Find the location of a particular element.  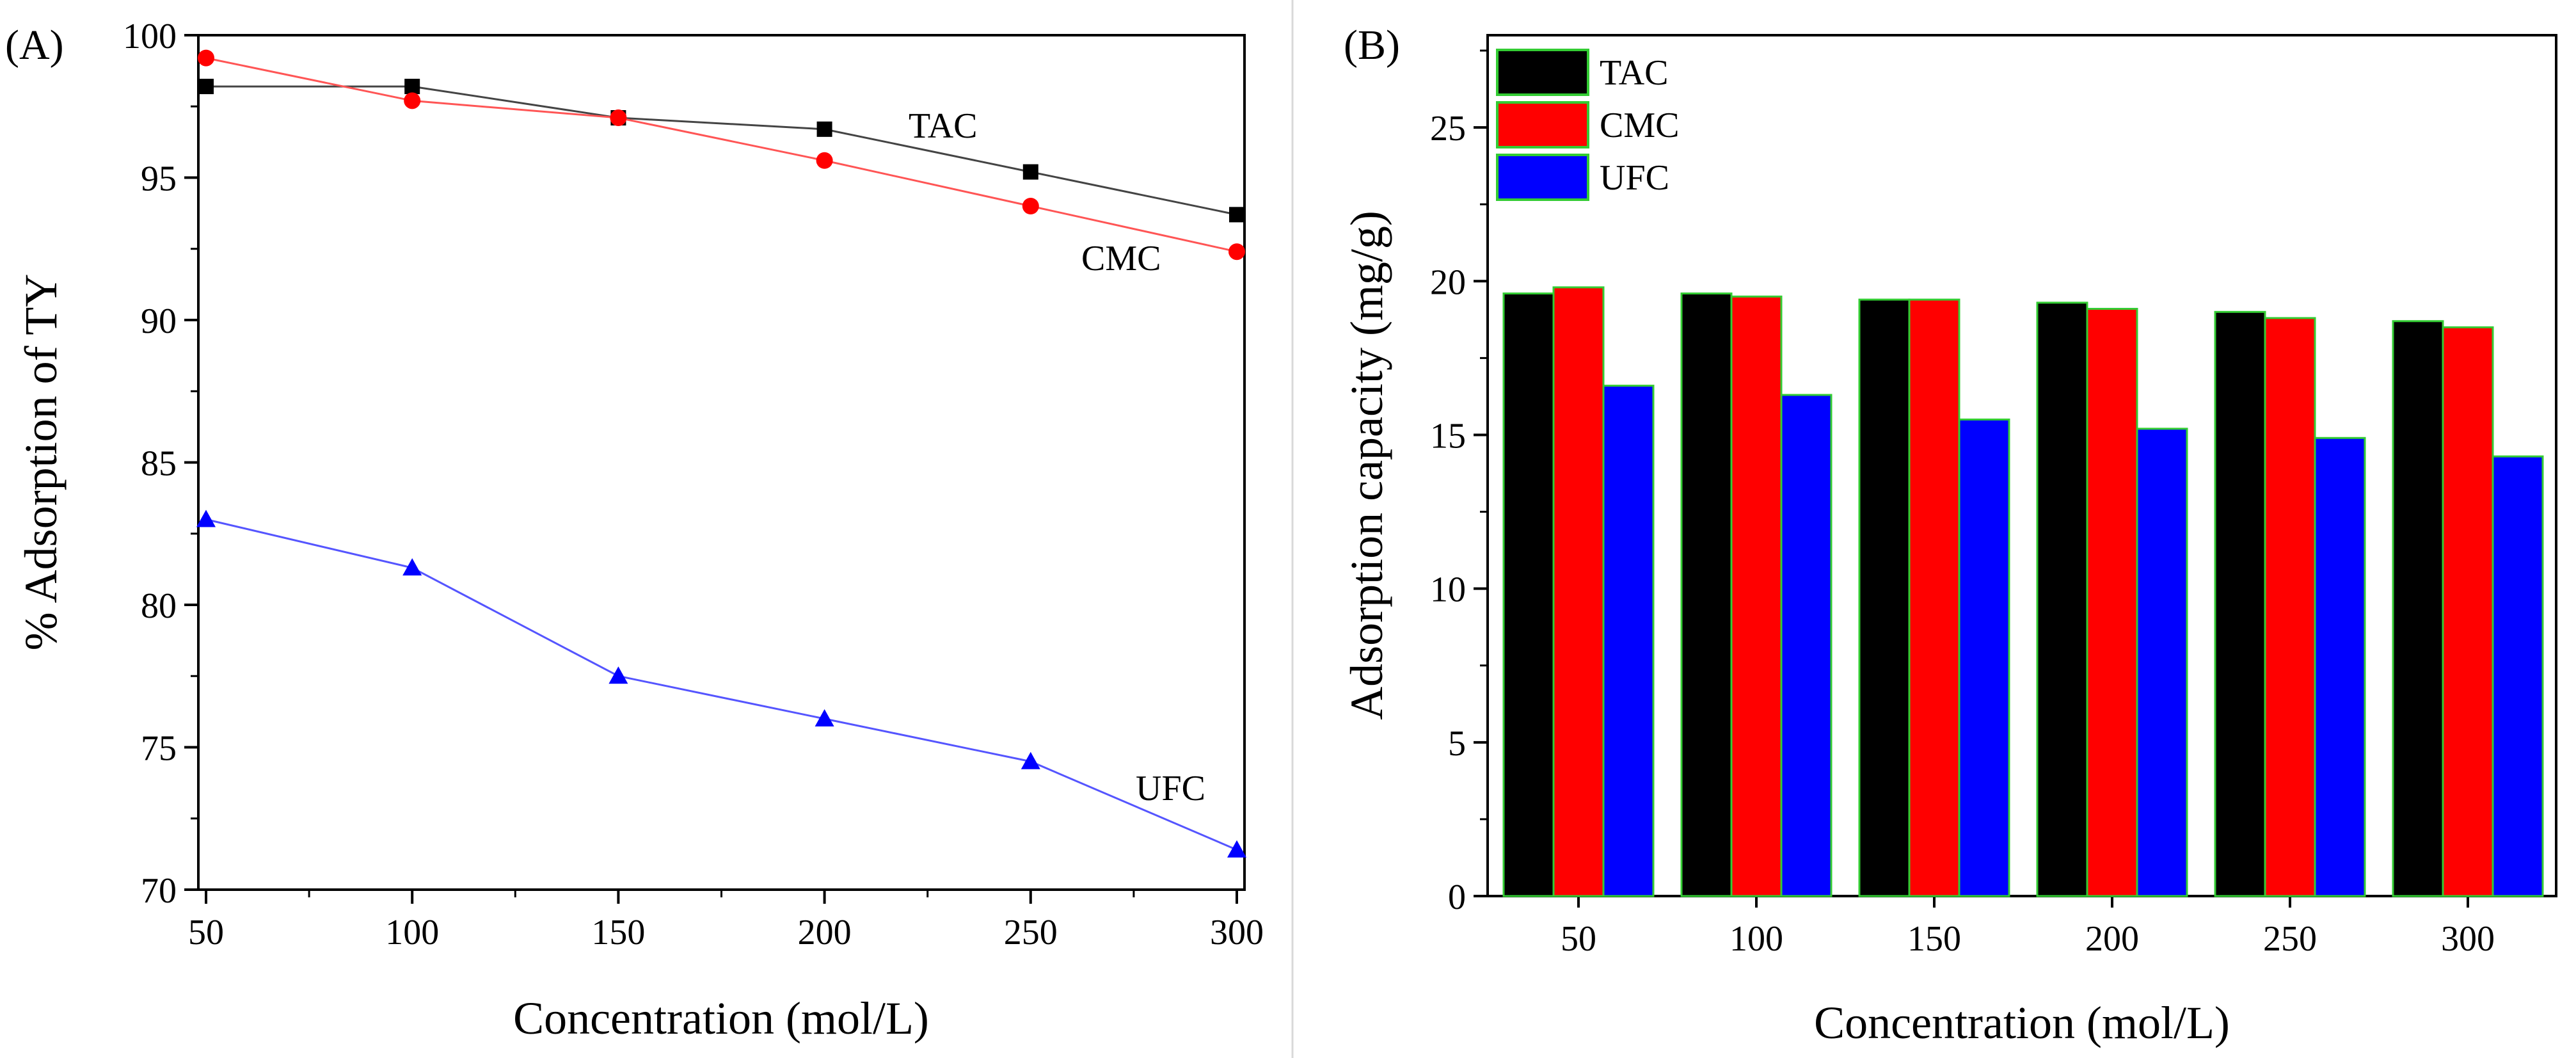

legend-label-ufc: UFC is located at coordinates (1635, 178).